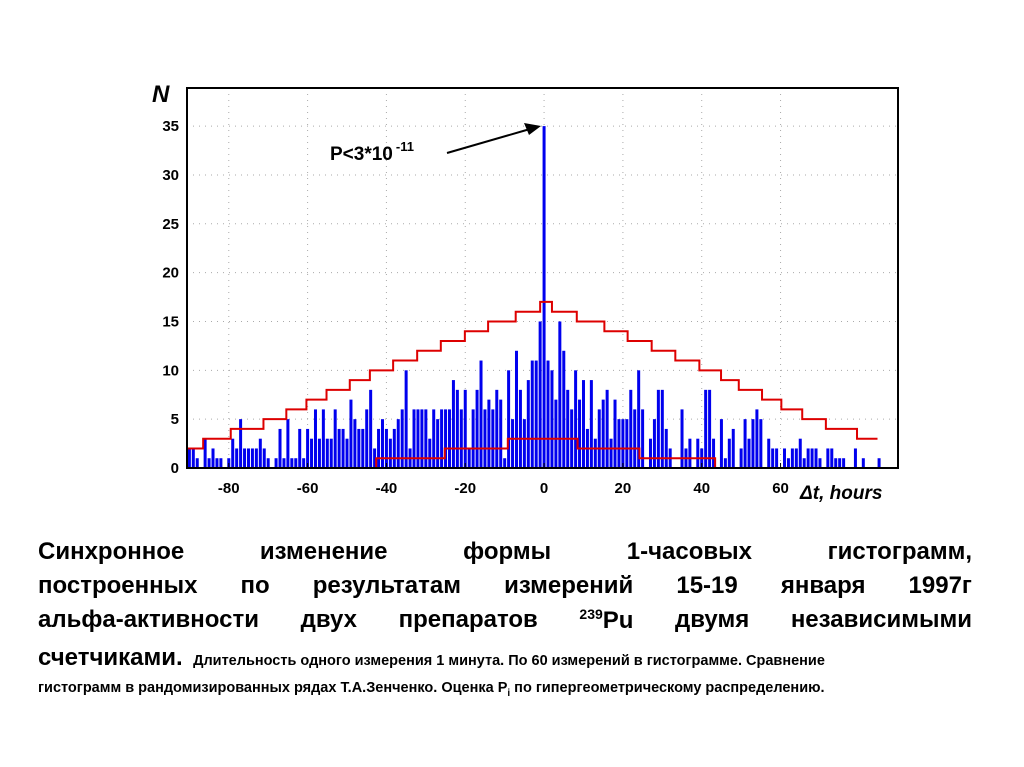  I want to click on caption-word: измерений, so click(569, 585).